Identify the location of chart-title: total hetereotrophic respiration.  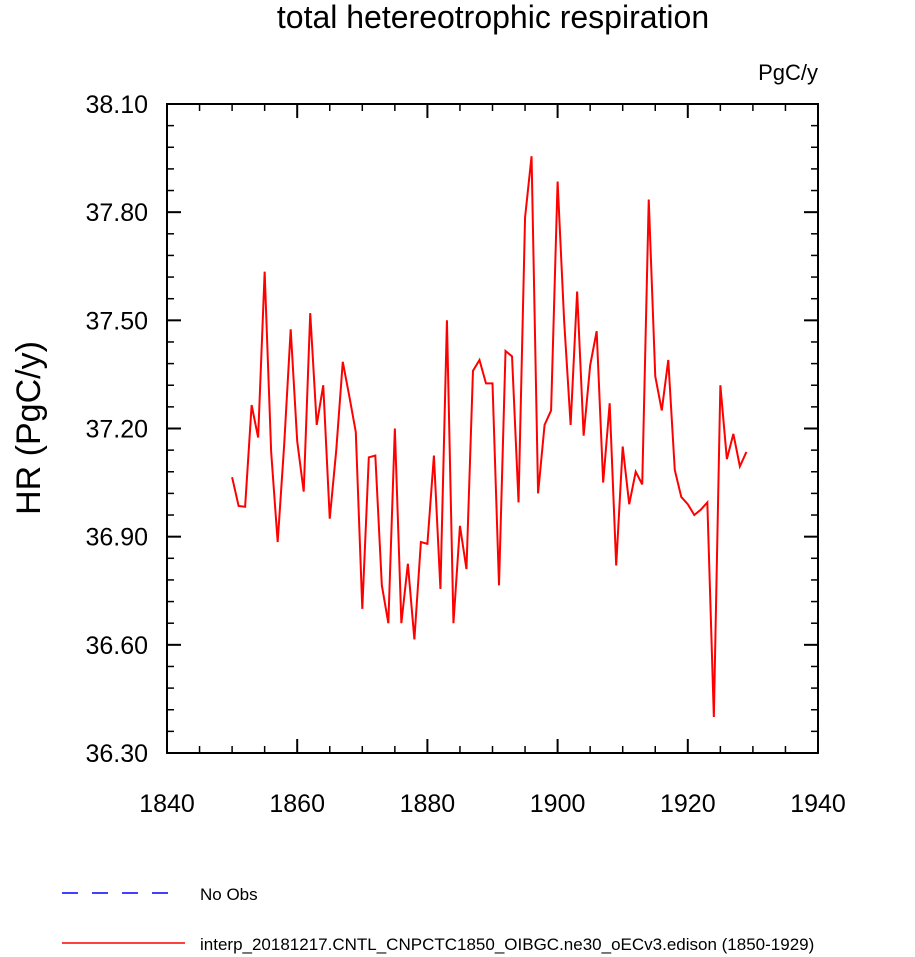
(493, 17).